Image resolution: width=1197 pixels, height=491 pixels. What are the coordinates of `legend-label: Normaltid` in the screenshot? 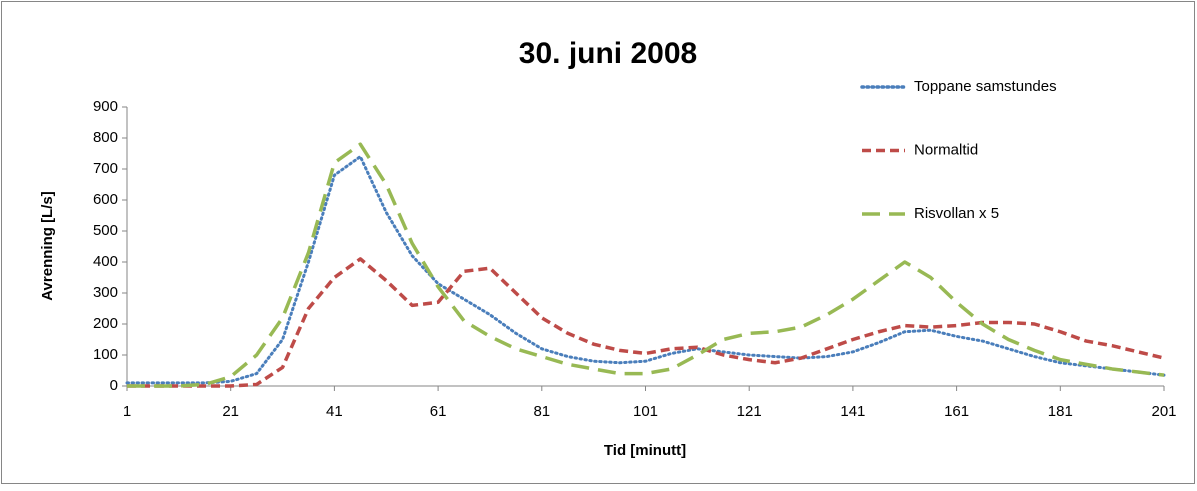 It's located at (946, 149).